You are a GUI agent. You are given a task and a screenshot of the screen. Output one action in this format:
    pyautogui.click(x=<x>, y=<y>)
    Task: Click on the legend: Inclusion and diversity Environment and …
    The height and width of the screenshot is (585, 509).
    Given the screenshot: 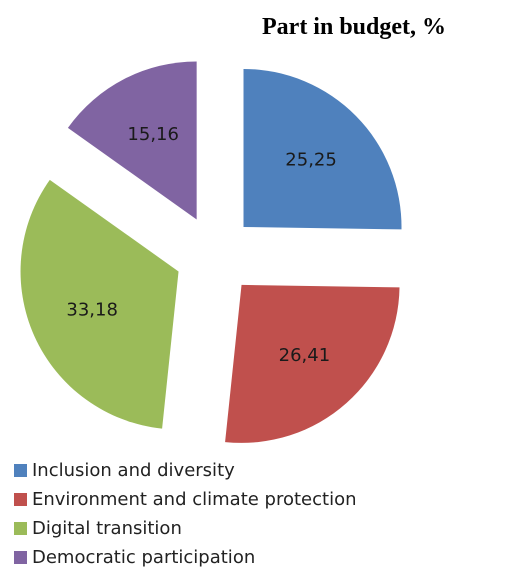 What is the action you would take?
    pyautogui.click(x=185, y=514)
    